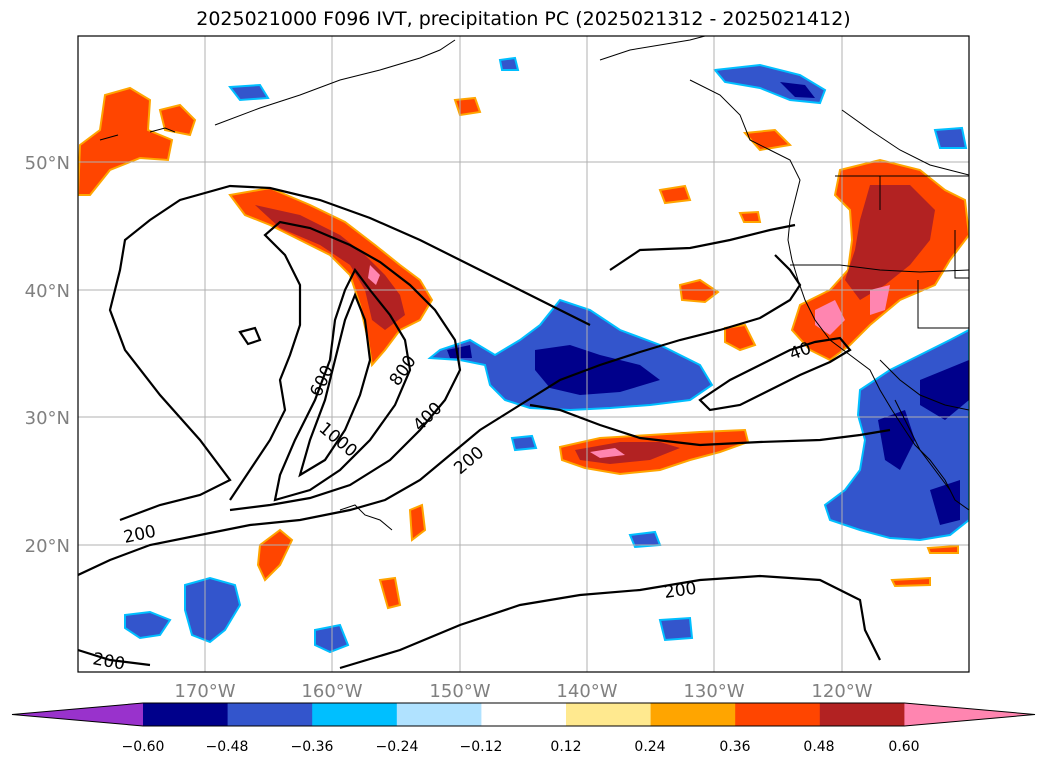  Describe the element at coordinates (734, 747) in the screenshot. I see `colorbar-tick: 0.36` at that location.